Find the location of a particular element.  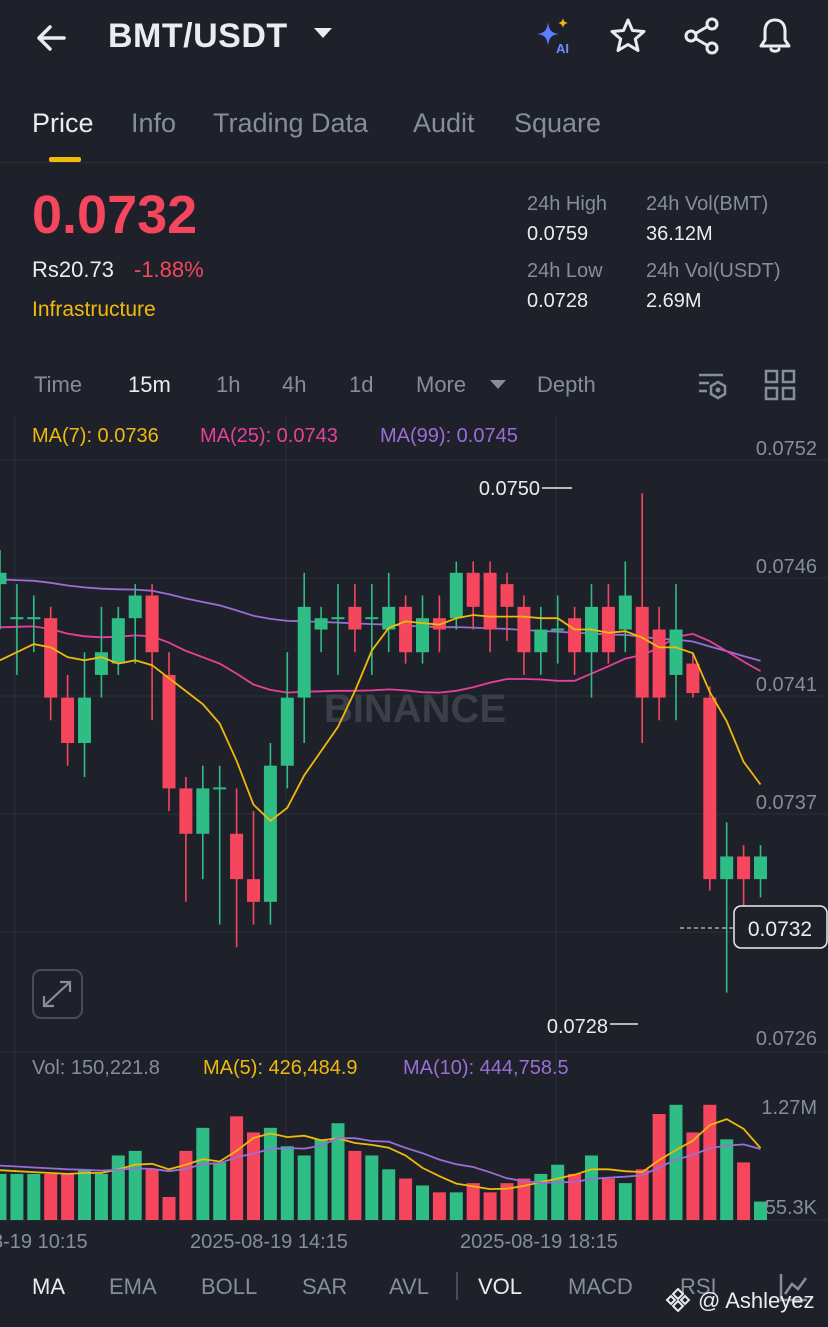

tab-info: Info is located at coordinates (154, 123).